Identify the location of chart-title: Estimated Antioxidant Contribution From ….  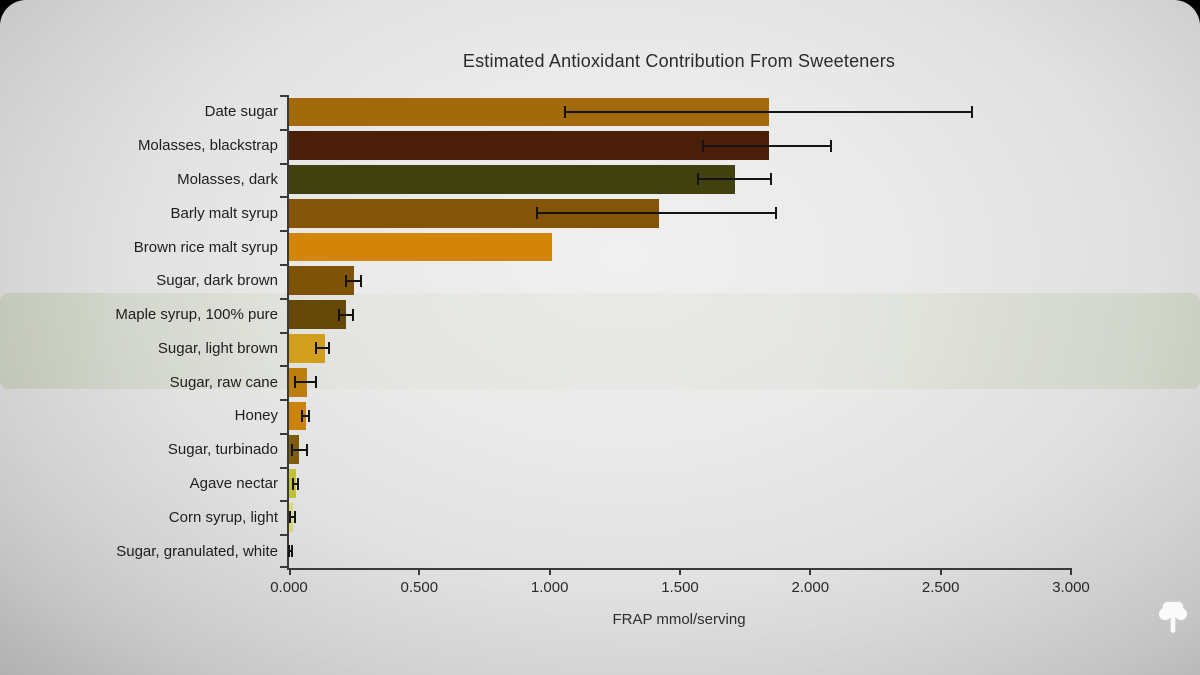
(679, 61).